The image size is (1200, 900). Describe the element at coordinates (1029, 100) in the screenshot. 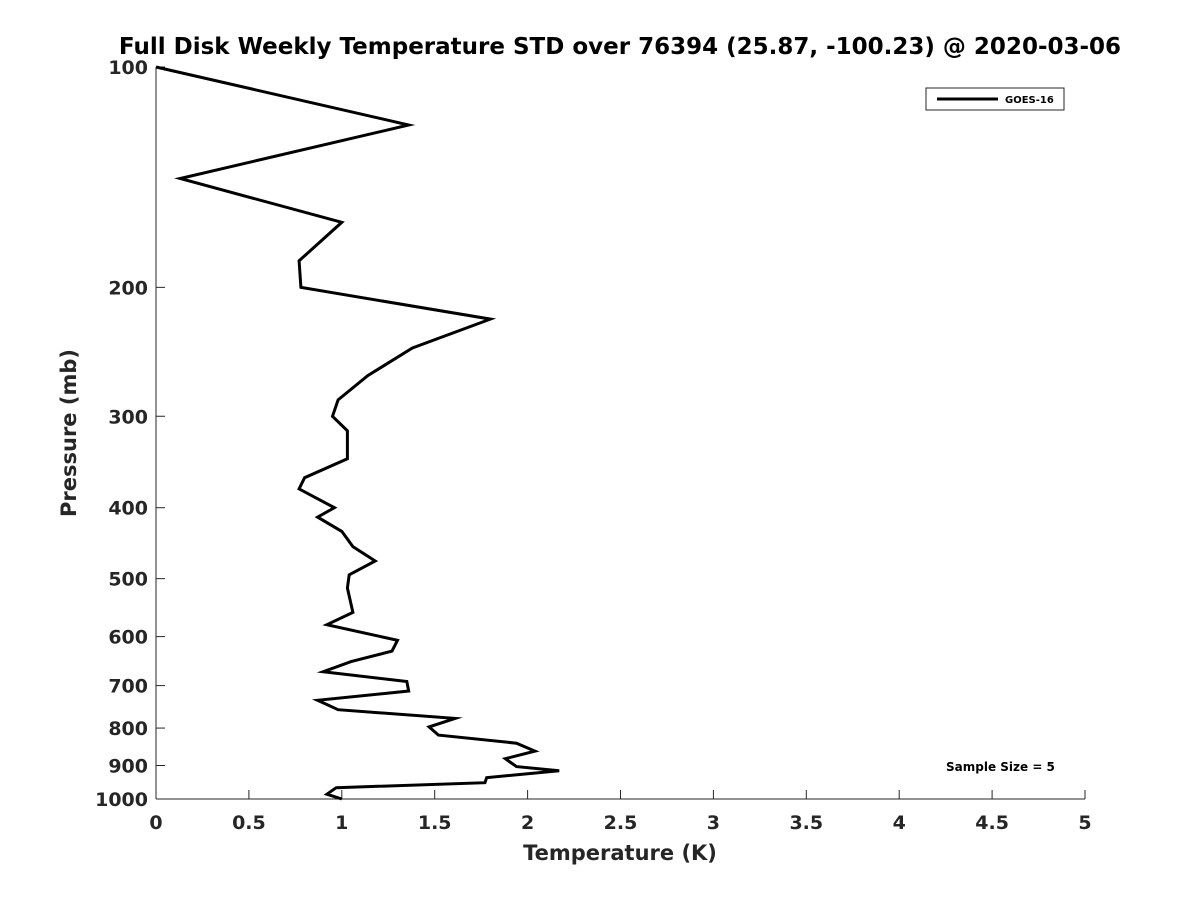

I see `legend-label-goes-16: GOES-16` at that location.